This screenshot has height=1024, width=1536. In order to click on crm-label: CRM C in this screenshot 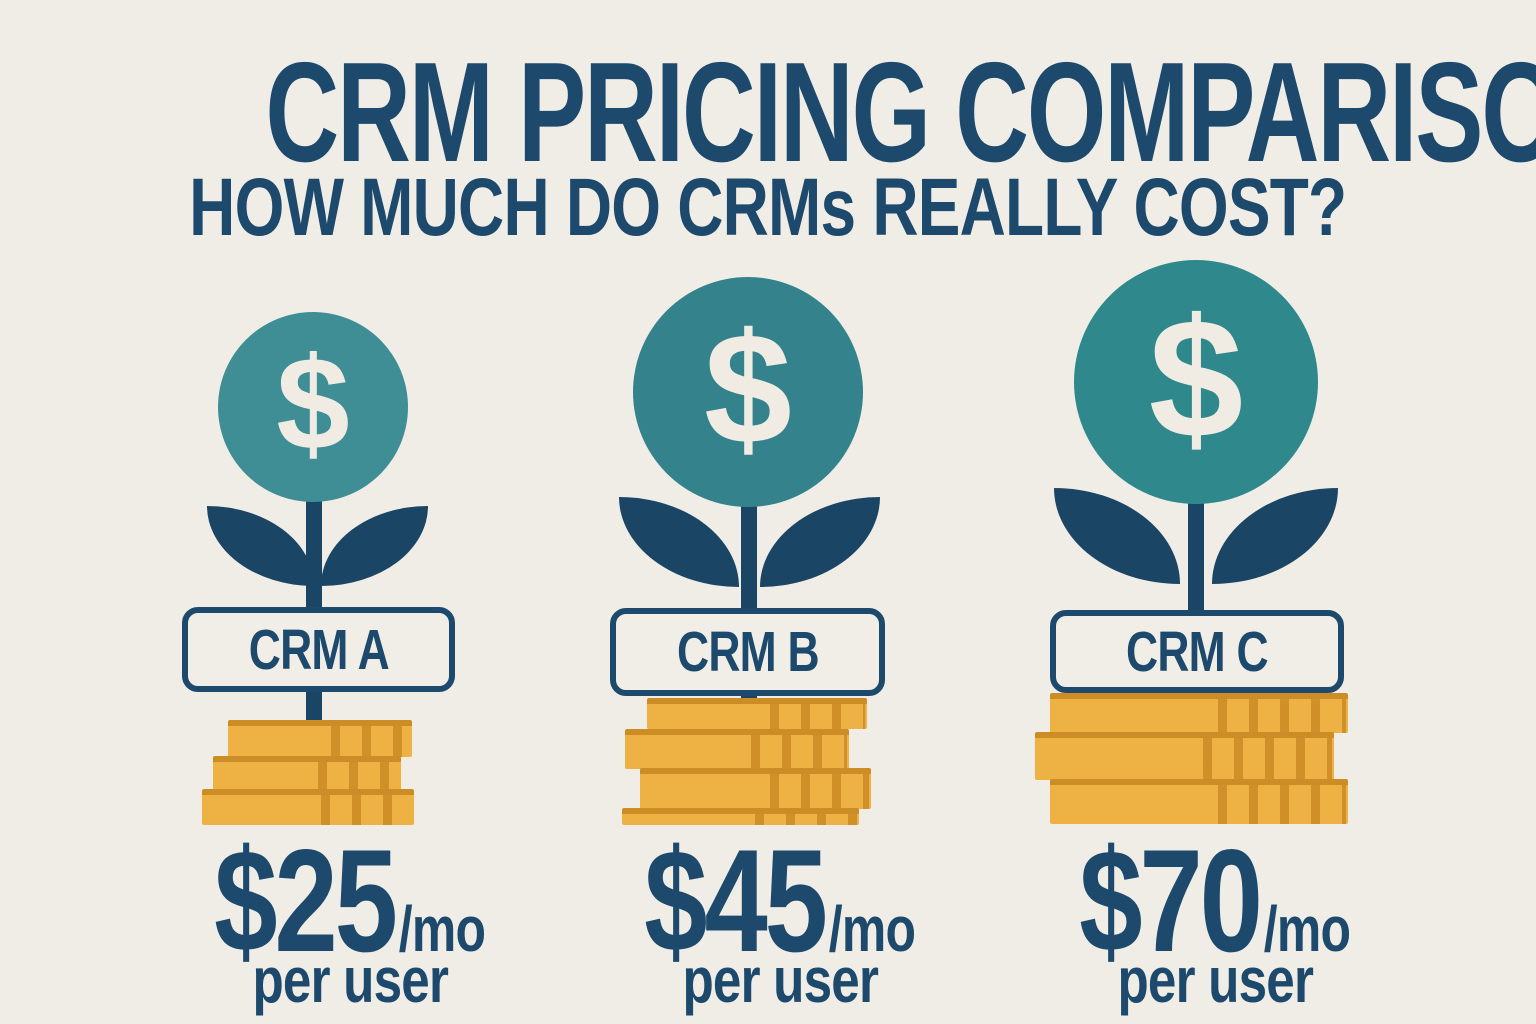, I will do `click(1197, 651)`.